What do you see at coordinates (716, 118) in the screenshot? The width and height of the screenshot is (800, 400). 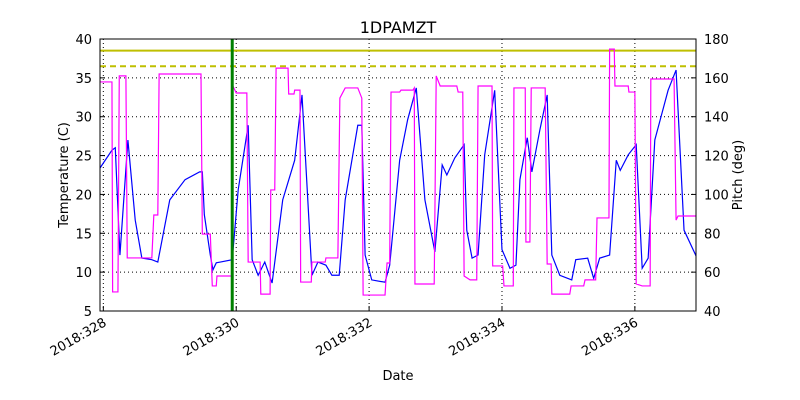 I see `y2-tick-label: 140` at bounding box center [716, 118].